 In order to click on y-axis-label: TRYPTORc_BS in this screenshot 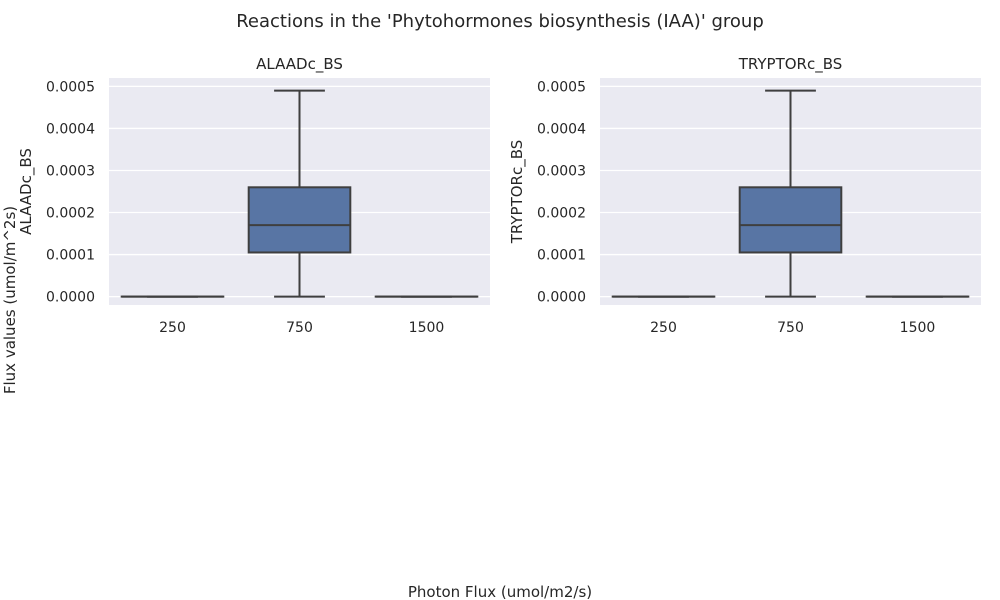, I will do `click(517, 192)`.